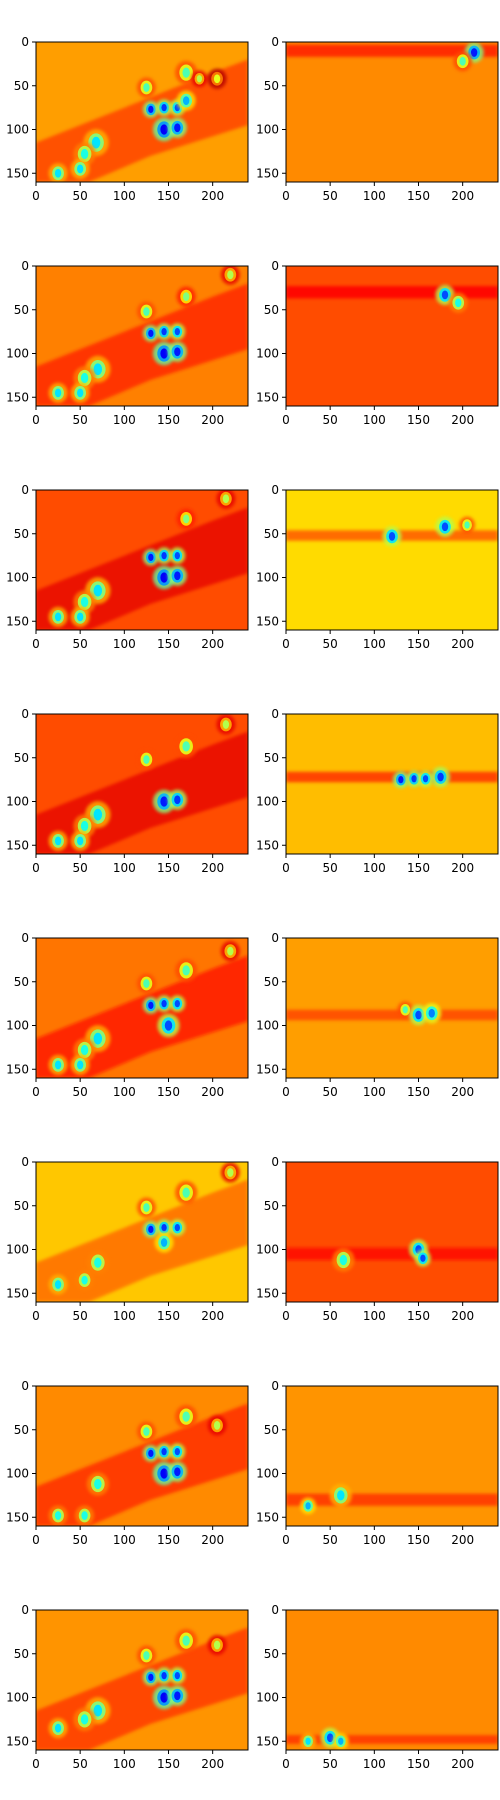 The image size is (500, 1800). I want to click on heatmap-panel-r0-c0: 0 50 100 150 200 0 50 100 150, so click(127, 119).